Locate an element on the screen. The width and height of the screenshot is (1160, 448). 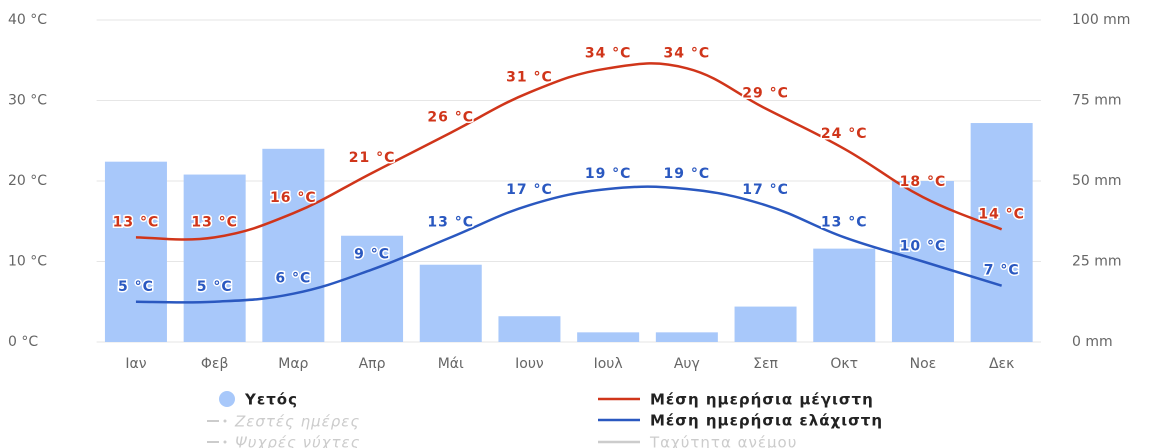
legend-label: Υετός is located at coordinates (271, 400).